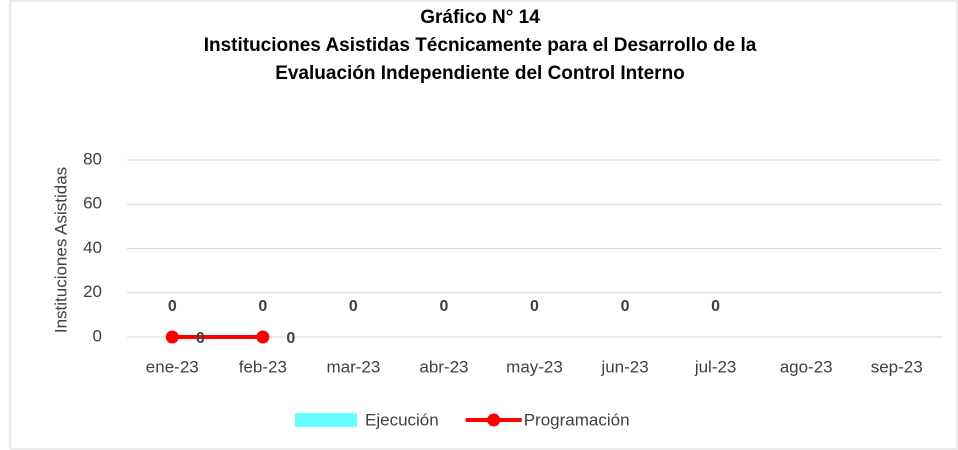 The height and width of the screenshot is (450, 958). Describe the element at coordinates (92, 291) in the screenshot. I see `y-tick-label: 20` at that location.